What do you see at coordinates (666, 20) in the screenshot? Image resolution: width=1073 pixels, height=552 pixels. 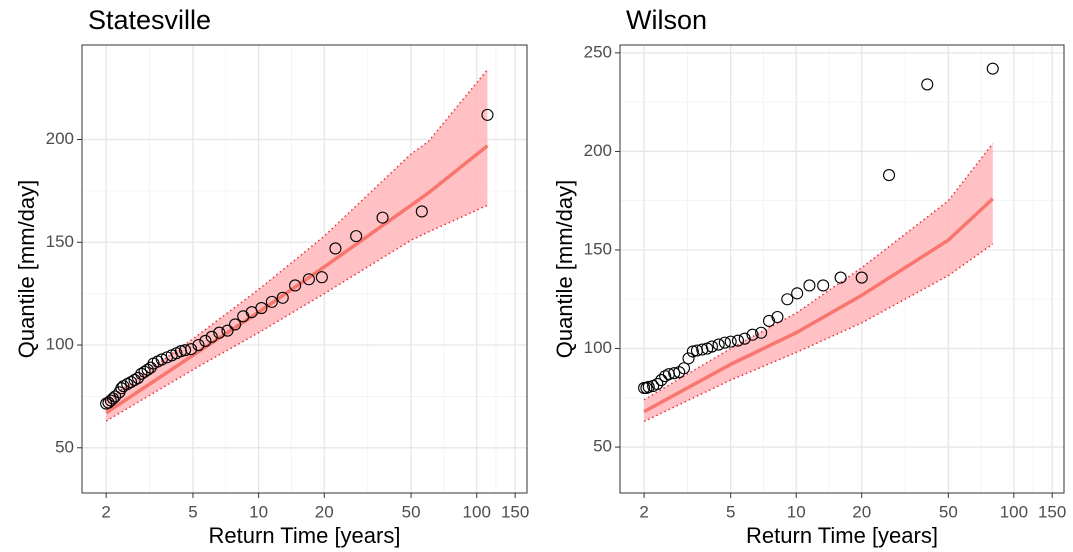 I see `panel-title: Wilson` at bounding box center [666, 20].